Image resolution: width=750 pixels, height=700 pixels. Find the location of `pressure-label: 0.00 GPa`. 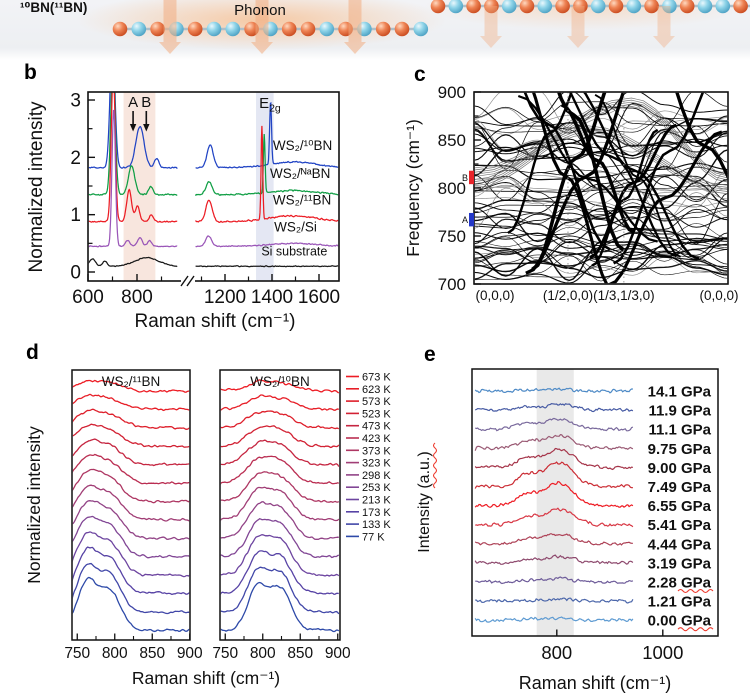

pressure-label: 0.00 GPa is located at coordinates (680, 621).